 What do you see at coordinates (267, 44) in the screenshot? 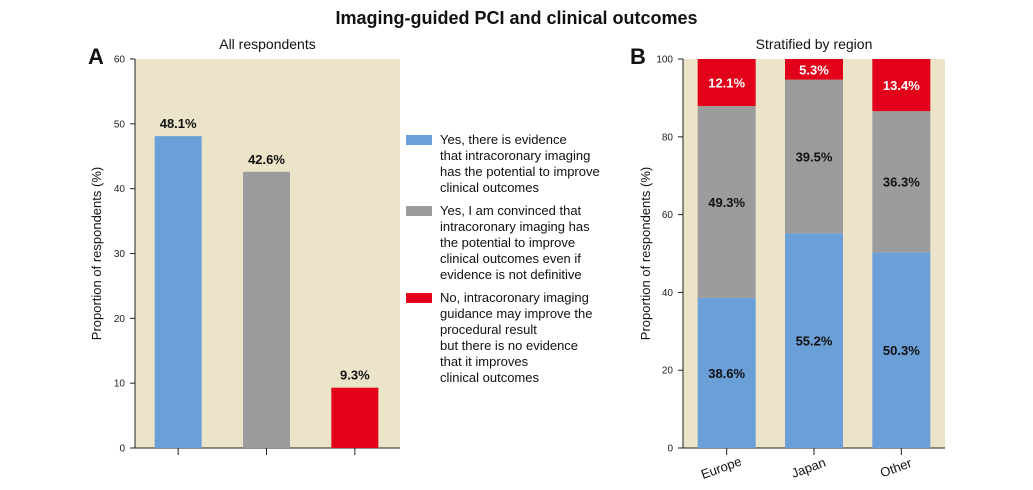
I see `panel-a-subtitle: All respondents` at bounding box center [267, 44].